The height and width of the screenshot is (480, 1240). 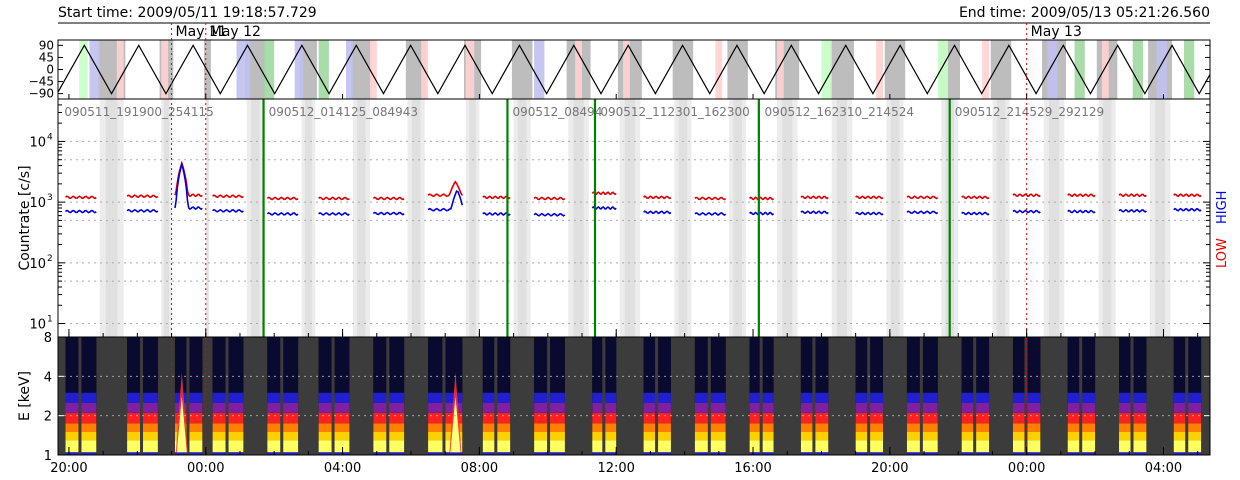 I want to click on x-tick-label: 00:00, so click(x=1026, y=468).